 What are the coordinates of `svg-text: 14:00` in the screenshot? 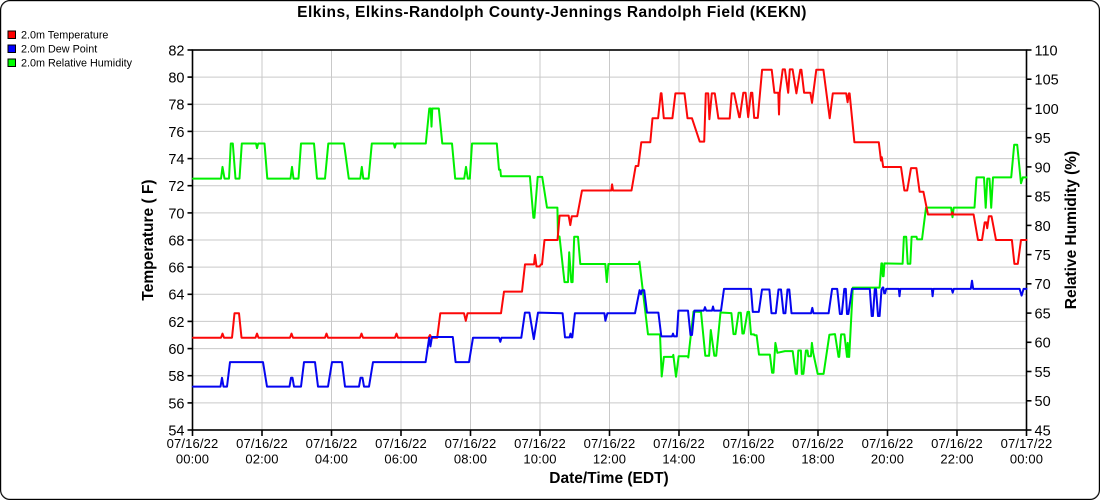 It's located at (678, 459).